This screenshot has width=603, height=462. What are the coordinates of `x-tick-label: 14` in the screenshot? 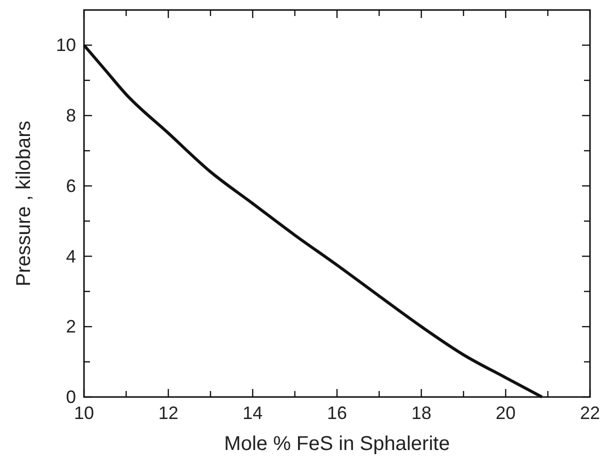 It's located at (252, 413).